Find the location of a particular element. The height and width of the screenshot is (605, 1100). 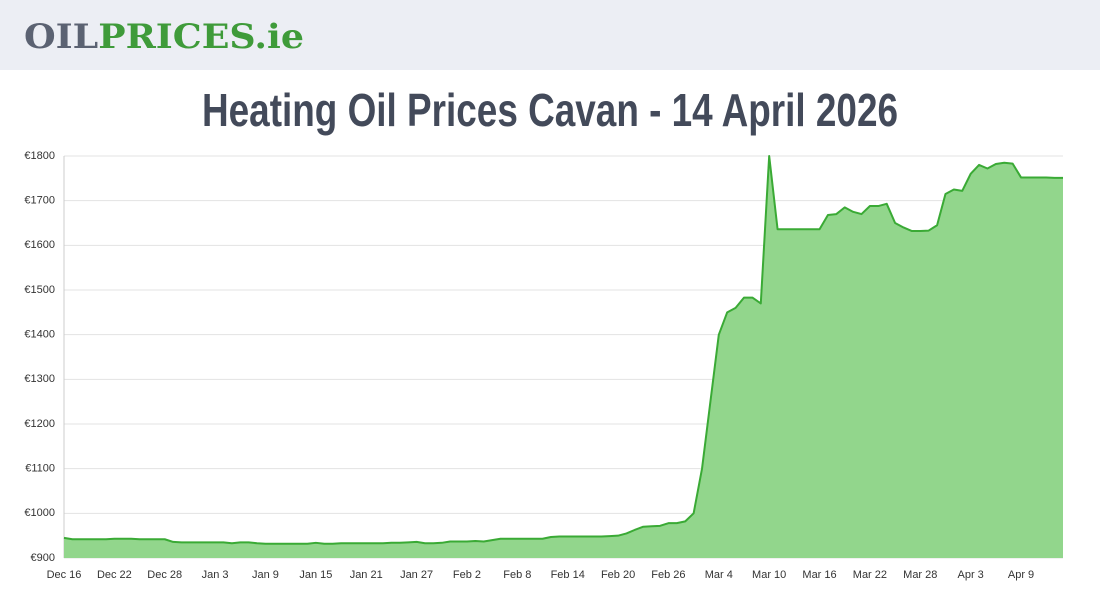

x-tick-label: Feb 8 is located at coordinates (517, 575).